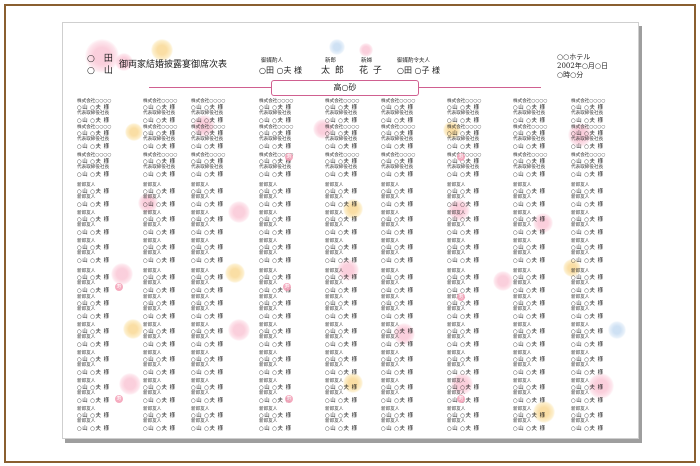 The image size is (700, 466). I want to click on groom-nakodo-role: 御媒酌人, so click(272, 61).